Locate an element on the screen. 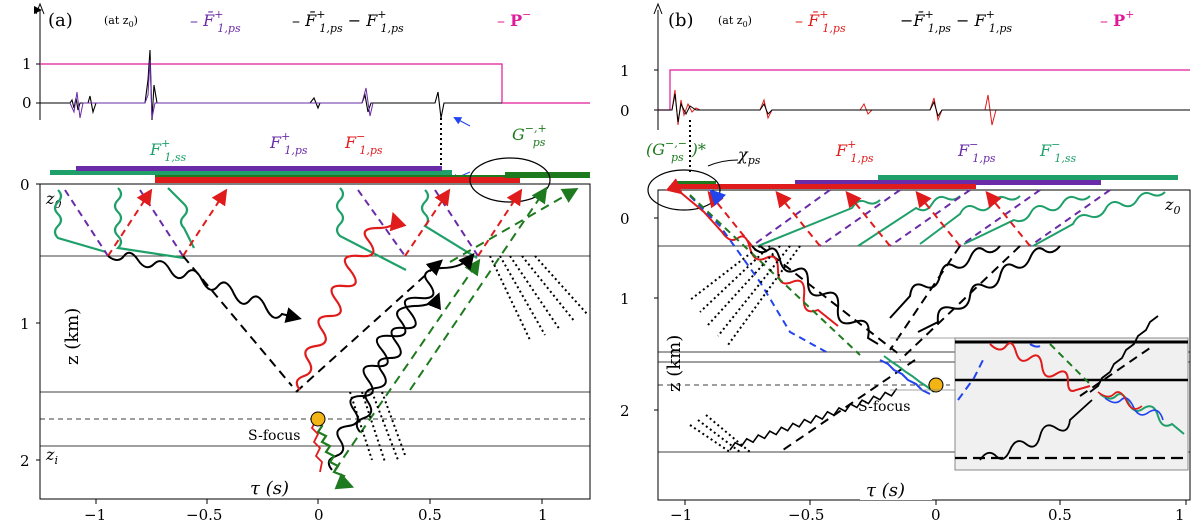  label-g-ps: G−,+ ps is located at coordinates (529, 135).